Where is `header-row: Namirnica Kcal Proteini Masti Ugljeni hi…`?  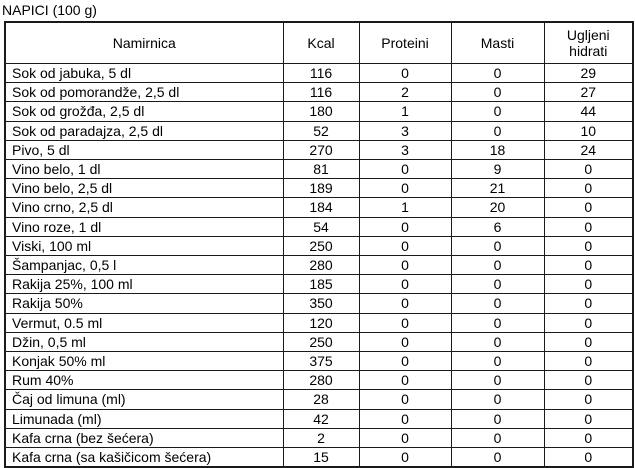 header-row: Namirnica Kcal Proteini Masti Ugljeni hi… is located at coordinates (319, 42).